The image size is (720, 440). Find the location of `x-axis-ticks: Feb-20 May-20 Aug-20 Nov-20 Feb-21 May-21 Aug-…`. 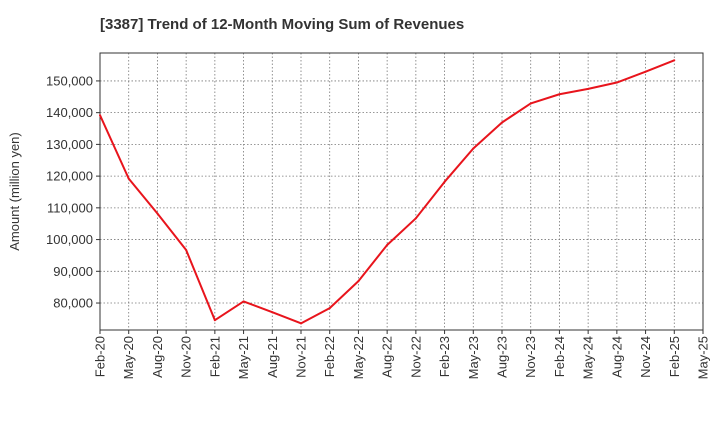

x-axis-ticks: Feb-20 May-20 Aug-20 Nov-20 Feb-21 May-21 Aug-… is located at coordinates (402, 354).